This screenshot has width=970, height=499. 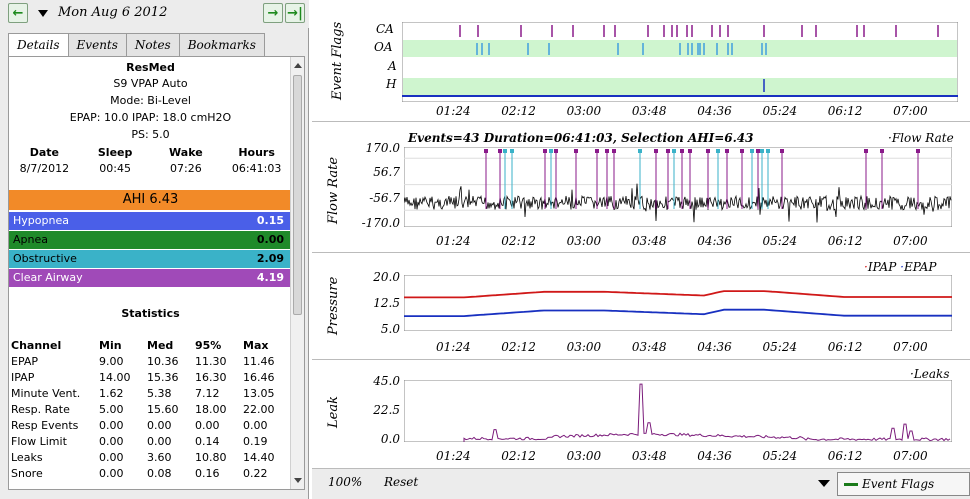 I want to click on flow-rate-plot, so click(x=678, y=187).